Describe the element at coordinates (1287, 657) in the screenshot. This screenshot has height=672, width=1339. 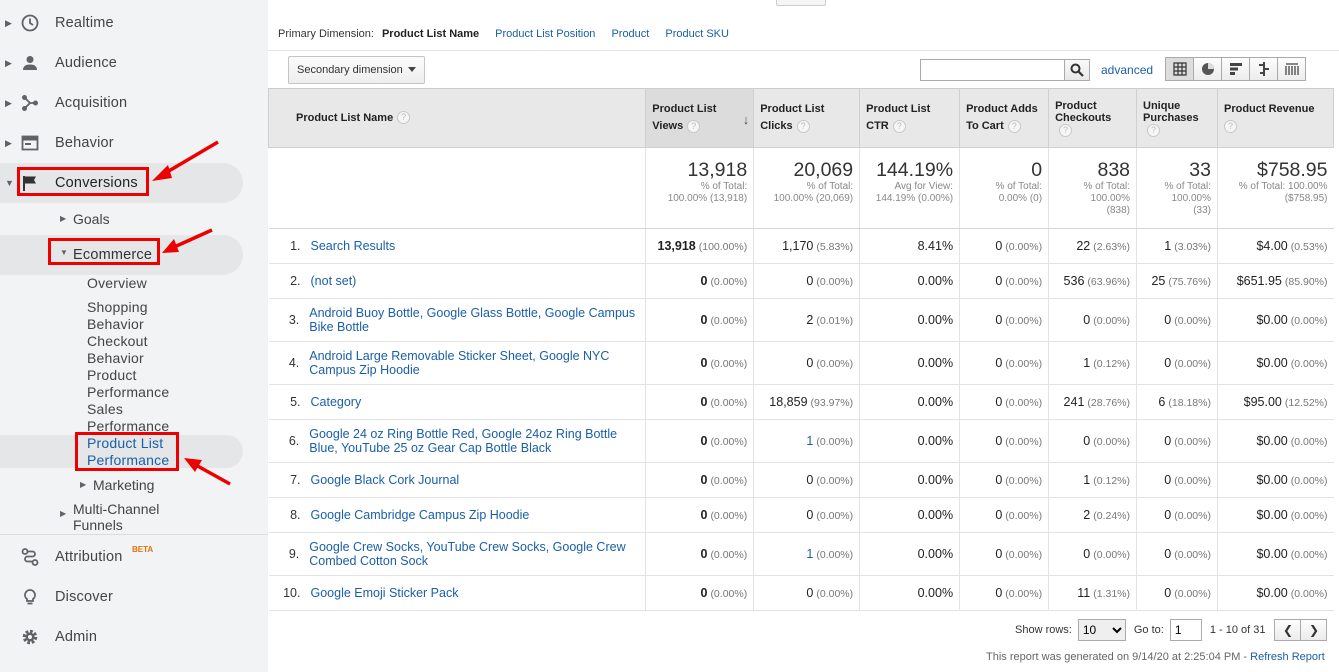
I see `refresh-report-link: Refresh Report` at that location.